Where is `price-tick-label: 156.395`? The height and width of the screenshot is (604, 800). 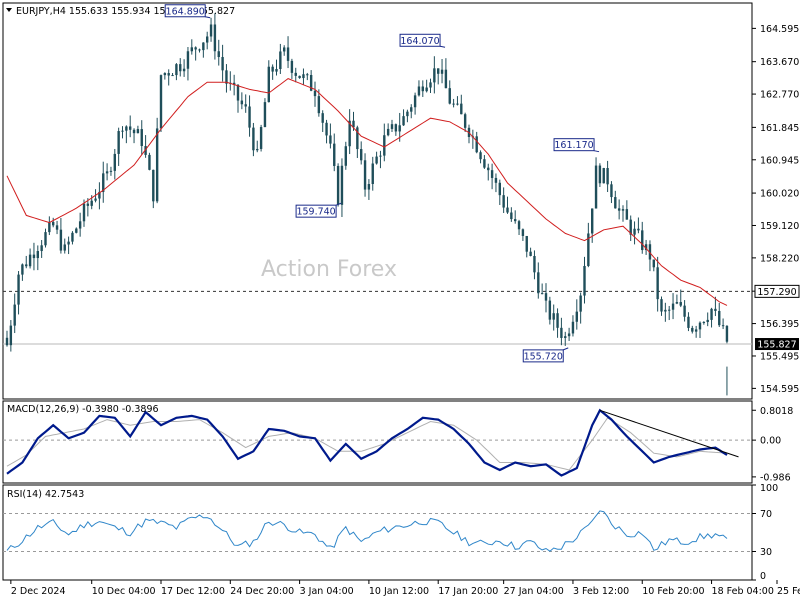 price-tick-label: 156.395 is located at coordinates (779, 324).